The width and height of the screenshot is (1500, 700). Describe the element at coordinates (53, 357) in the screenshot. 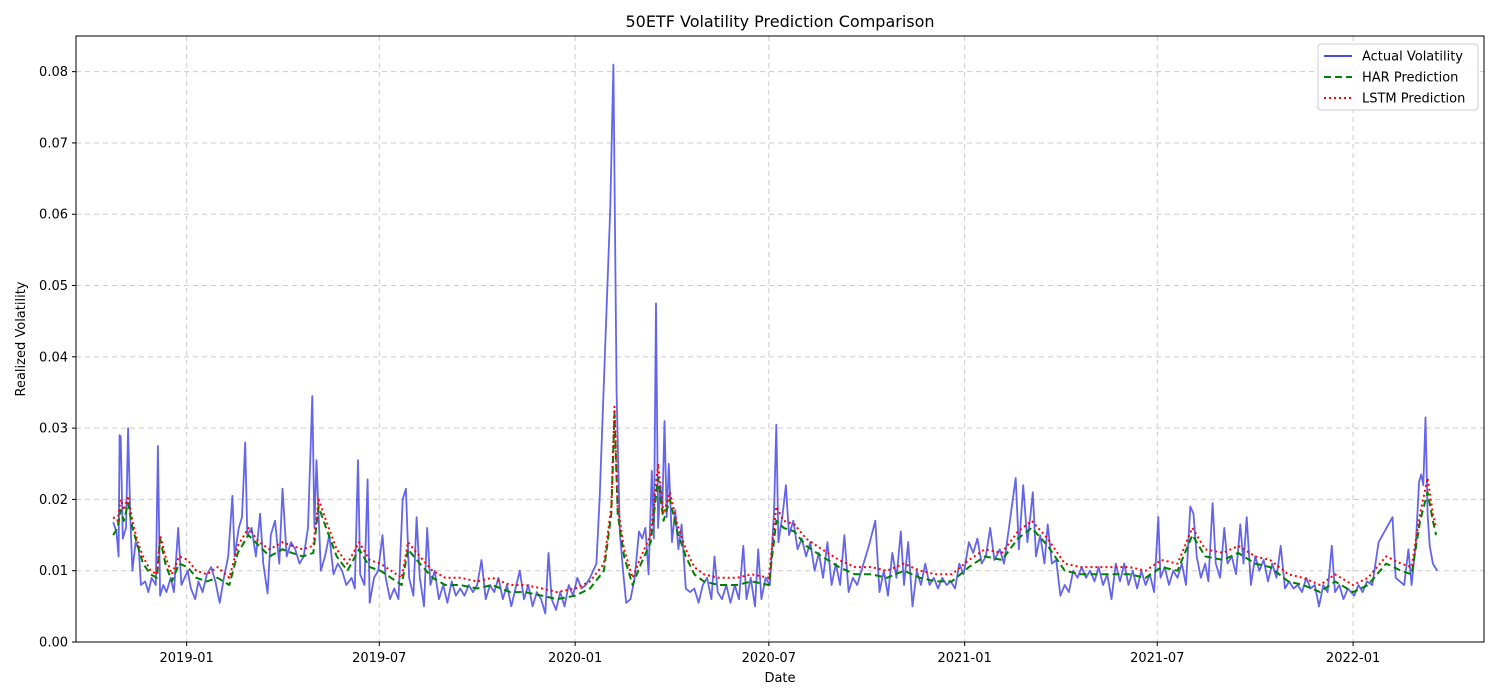

I see `y-tick-label: 0.04` at that location.